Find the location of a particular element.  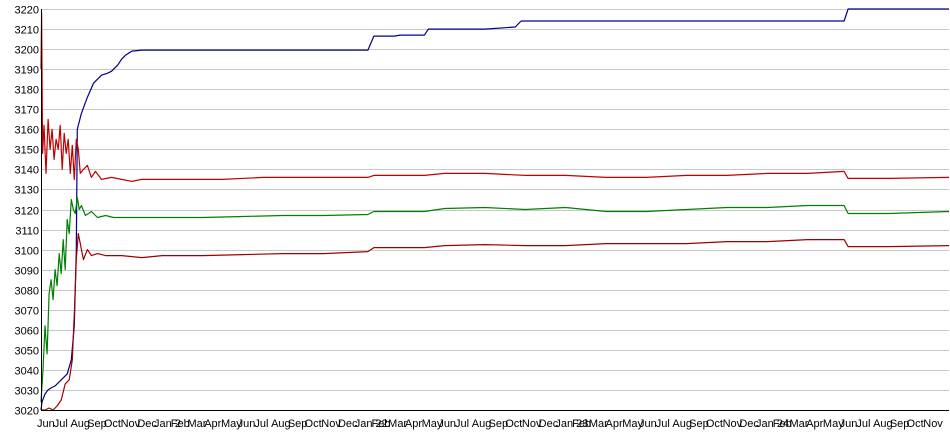

y-tick-label: 3100 is located at coordinates (27, 252).